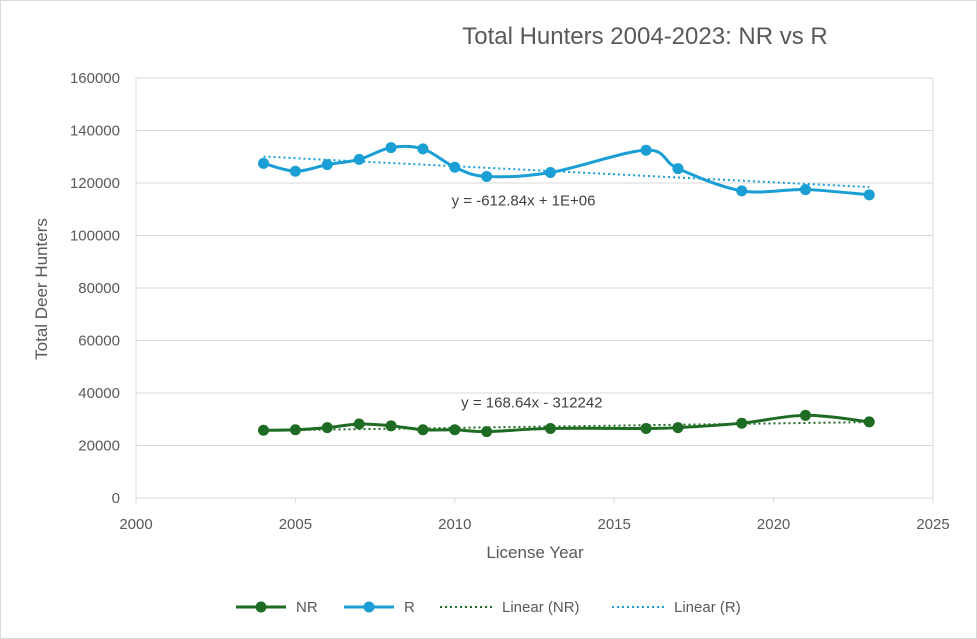 The height and width of the screenshot is (639, 977). I want to click on x-tick-label: 2025, so click(932, 524).